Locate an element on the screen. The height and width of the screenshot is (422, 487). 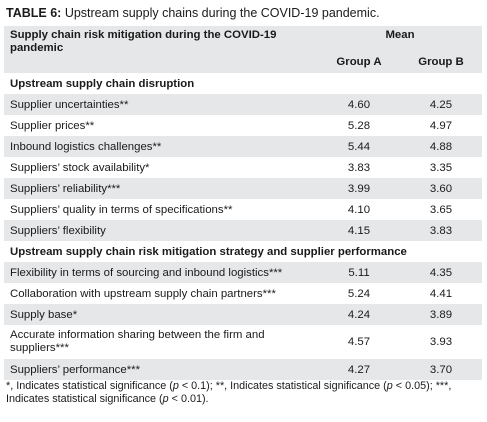
table-row: Supplier uncertainties** 4.60 4.25 is located at coordinates (243, 104).